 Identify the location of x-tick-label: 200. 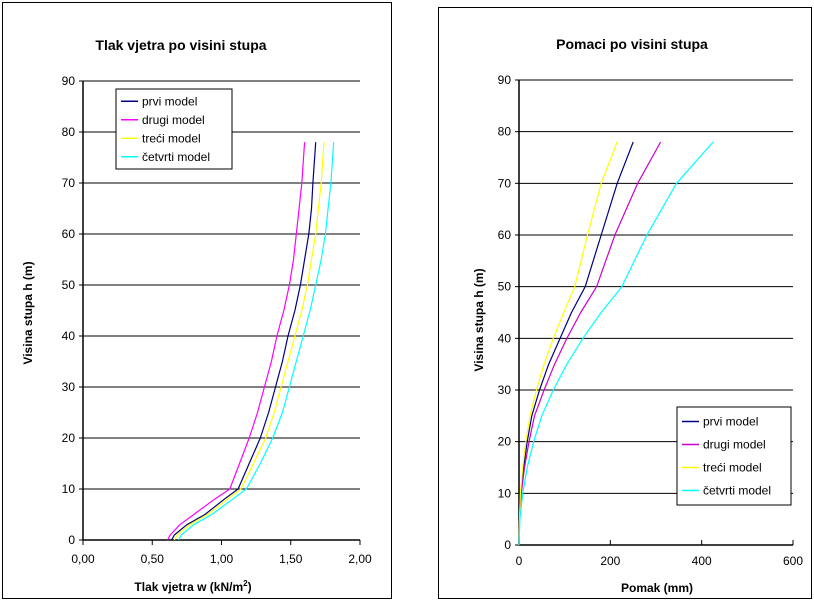
(610, 561).